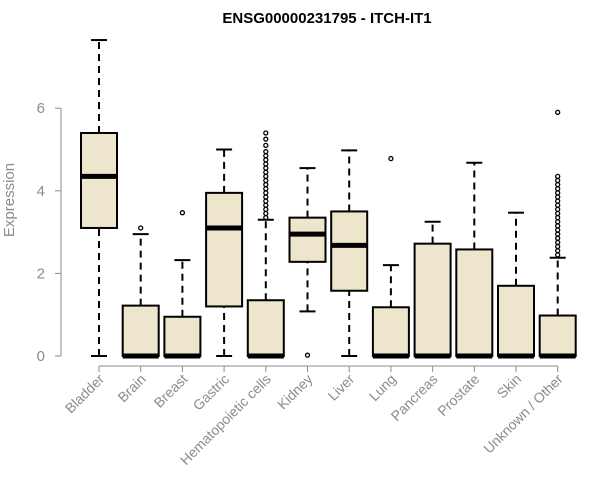  What do you see at coordinates (171, 391) in the screenshot?
I see `x-tick-label: Breast` at bounding box center [171, 391].